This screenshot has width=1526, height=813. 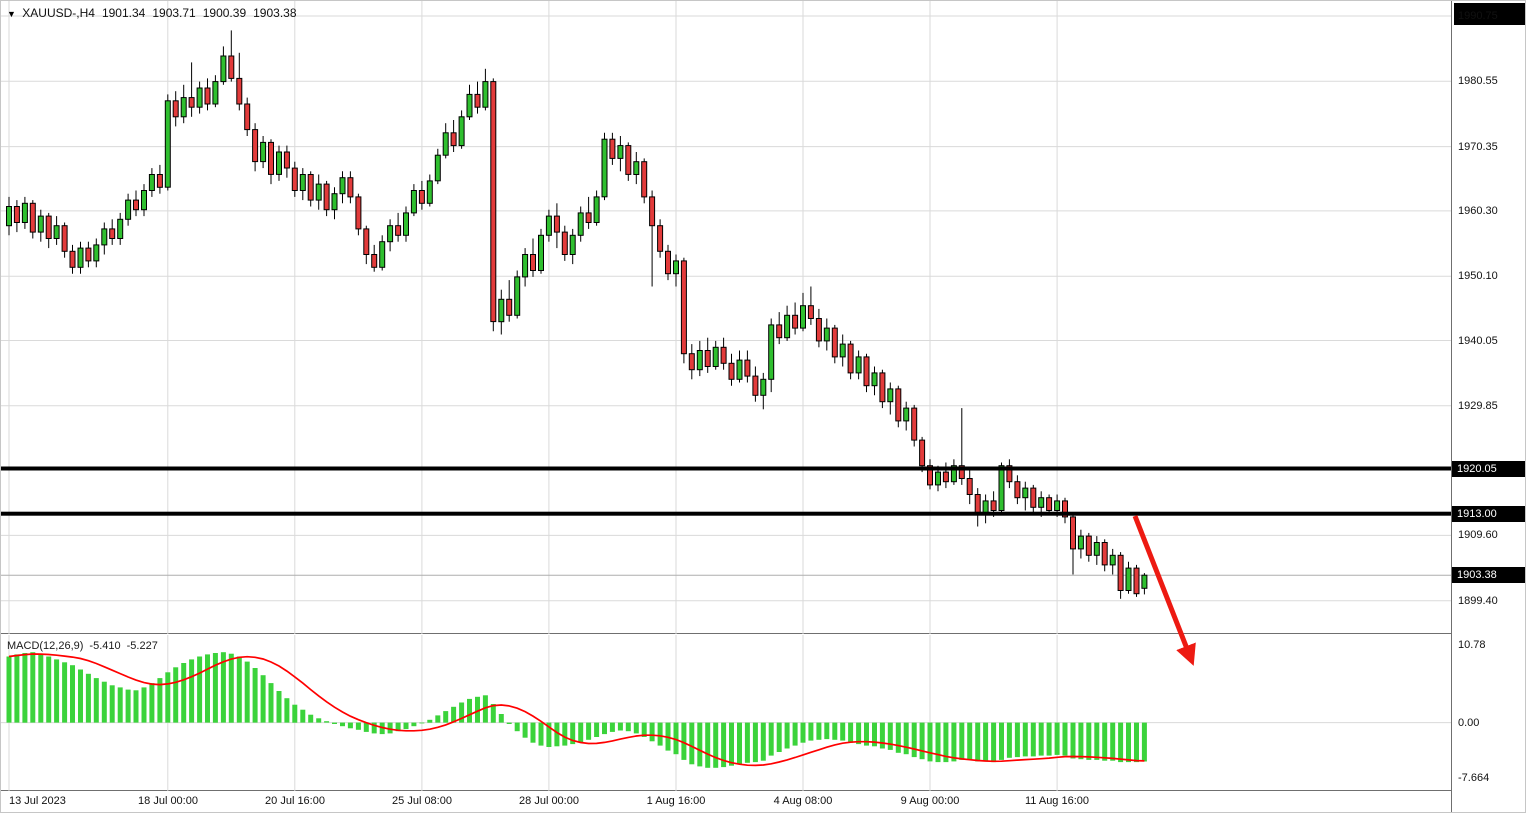 I want to click on time-axis-label: 13 Jul 2023, so click(x=37, y=801).